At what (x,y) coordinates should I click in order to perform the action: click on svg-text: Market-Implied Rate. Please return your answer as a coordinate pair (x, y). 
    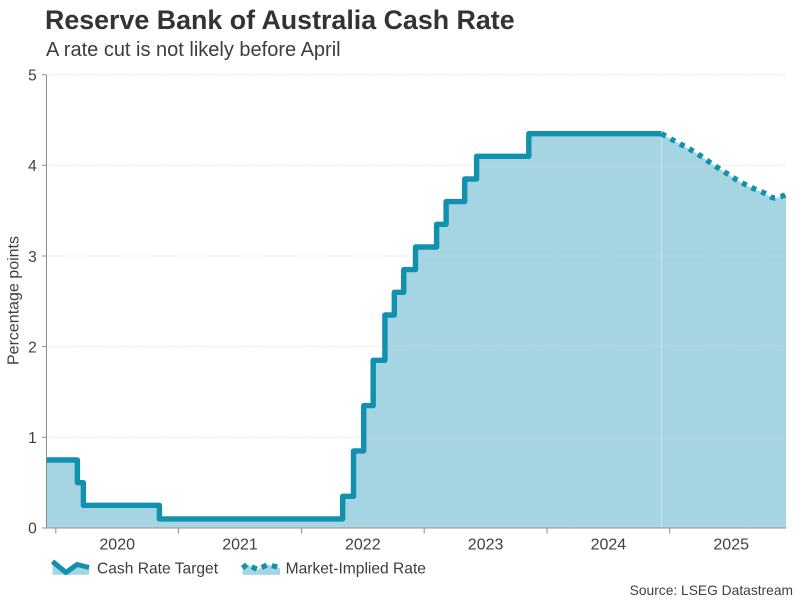
    Looking at the image, I should click on (356, 569).